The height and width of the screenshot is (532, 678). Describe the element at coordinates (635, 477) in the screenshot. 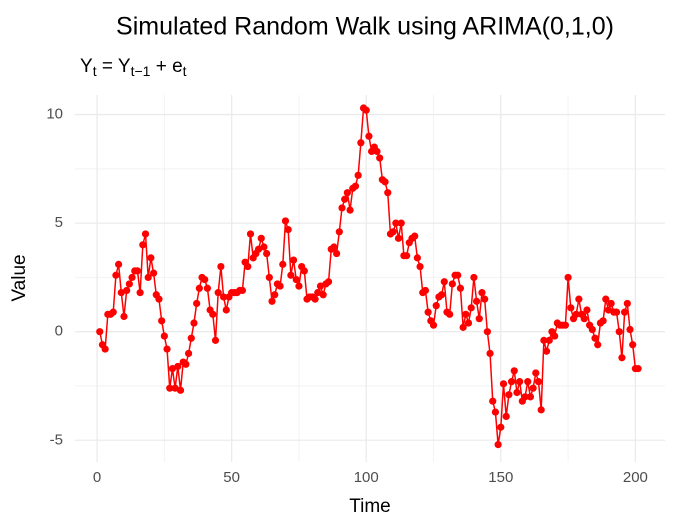

I see `x-tick-label: 200` at that location.